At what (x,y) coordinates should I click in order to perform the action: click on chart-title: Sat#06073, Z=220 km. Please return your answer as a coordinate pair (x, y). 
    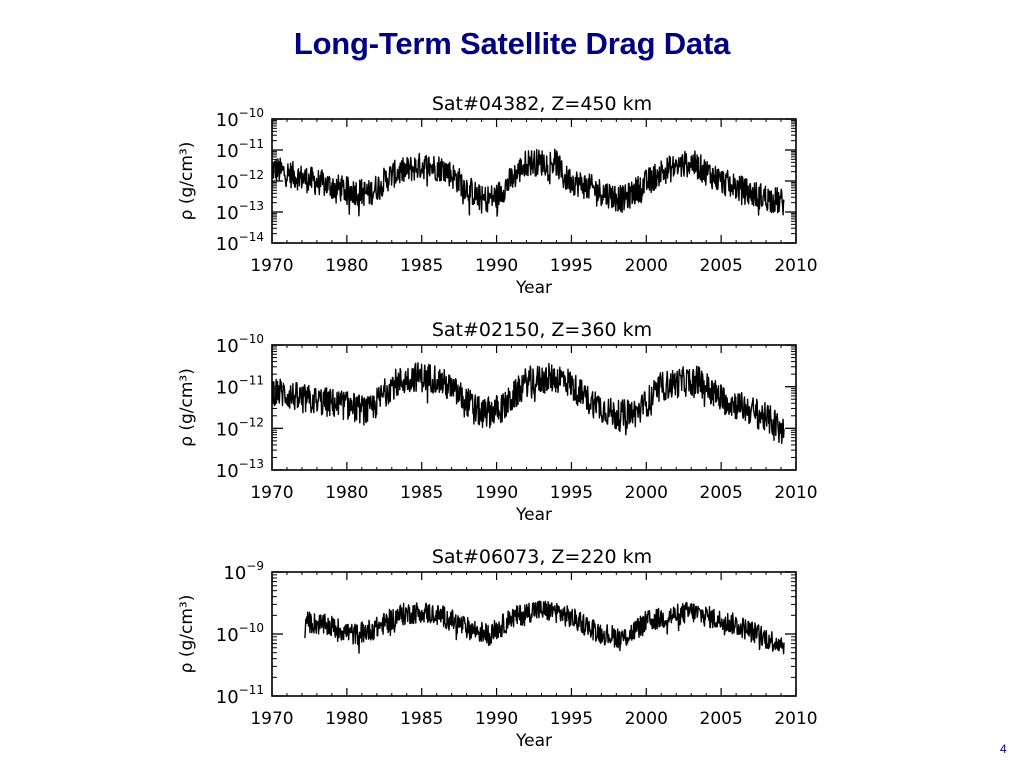
    Looking at the image, I should click on (542, 557).